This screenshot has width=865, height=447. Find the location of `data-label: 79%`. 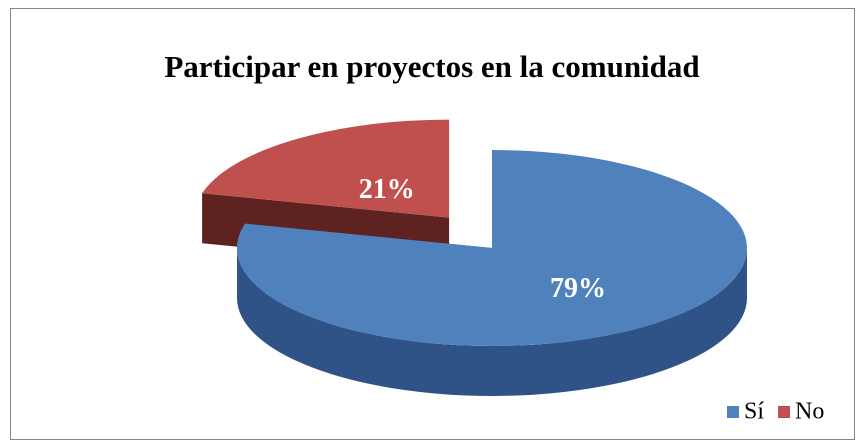

data-label: 79% is located at coordinates (578, 288).